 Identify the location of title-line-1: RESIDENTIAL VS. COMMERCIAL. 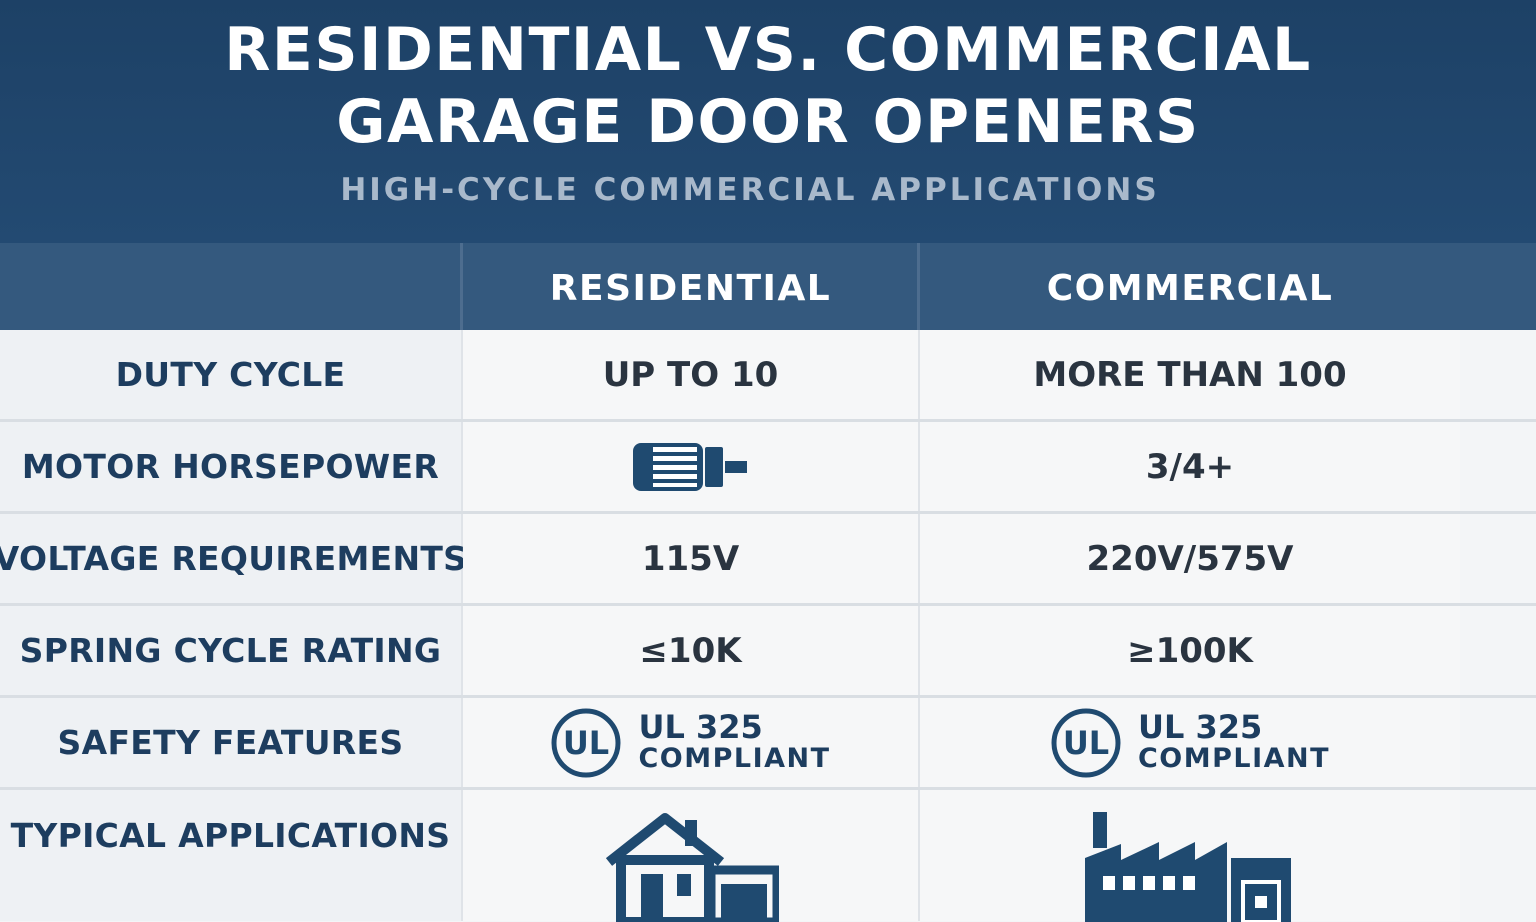
(768, 50).